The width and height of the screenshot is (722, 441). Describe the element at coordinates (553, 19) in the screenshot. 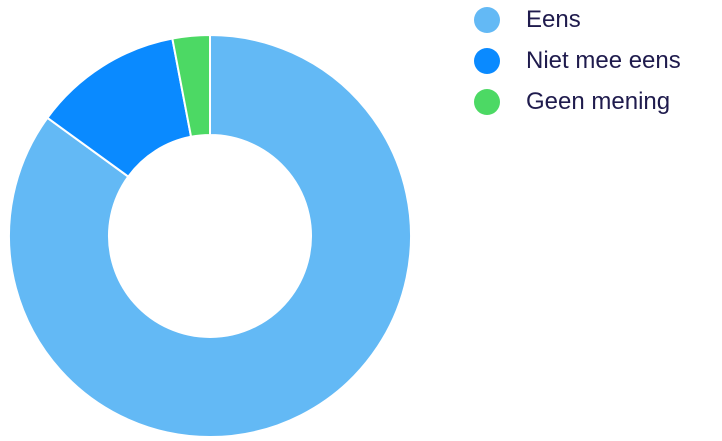

I see `legend-label-eens: Eens` at that location.